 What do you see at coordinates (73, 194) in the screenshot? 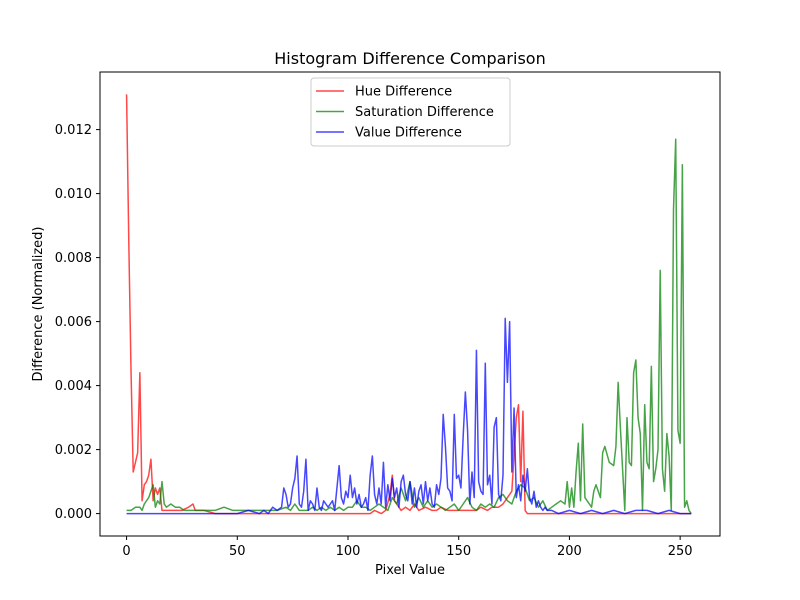
I see `y-tick-label: 0.010` at bounding box center [73, 194].